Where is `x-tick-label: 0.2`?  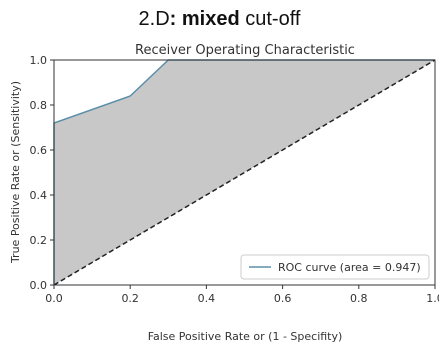
x-tick-label: 0.2 is located at coordinates (130, 298).